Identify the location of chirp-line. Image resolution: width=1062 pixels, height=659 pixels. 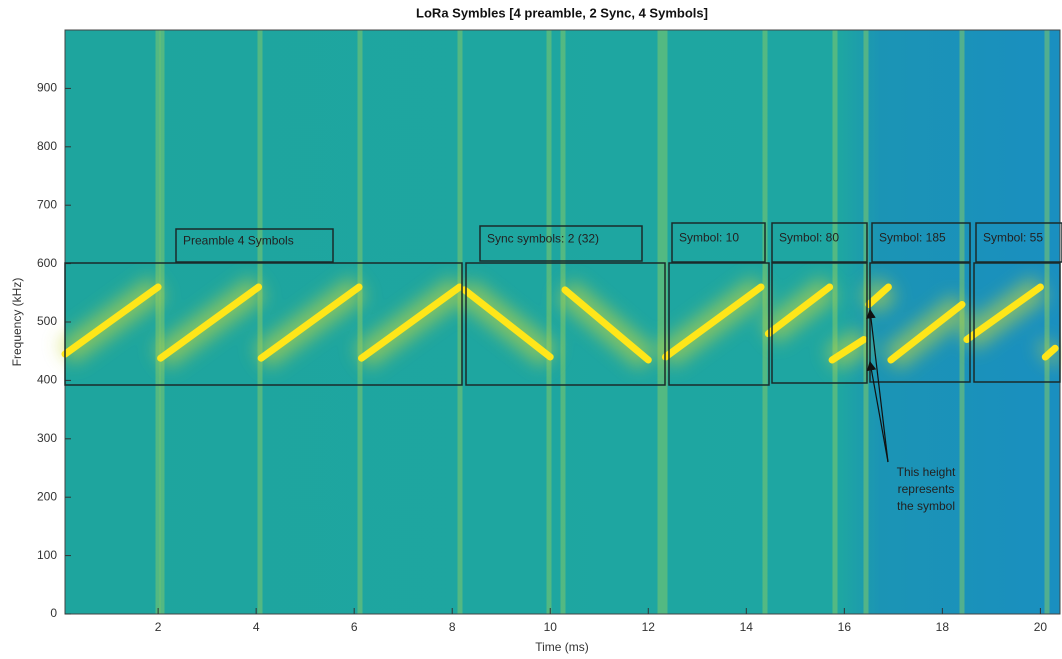
(560, 323).